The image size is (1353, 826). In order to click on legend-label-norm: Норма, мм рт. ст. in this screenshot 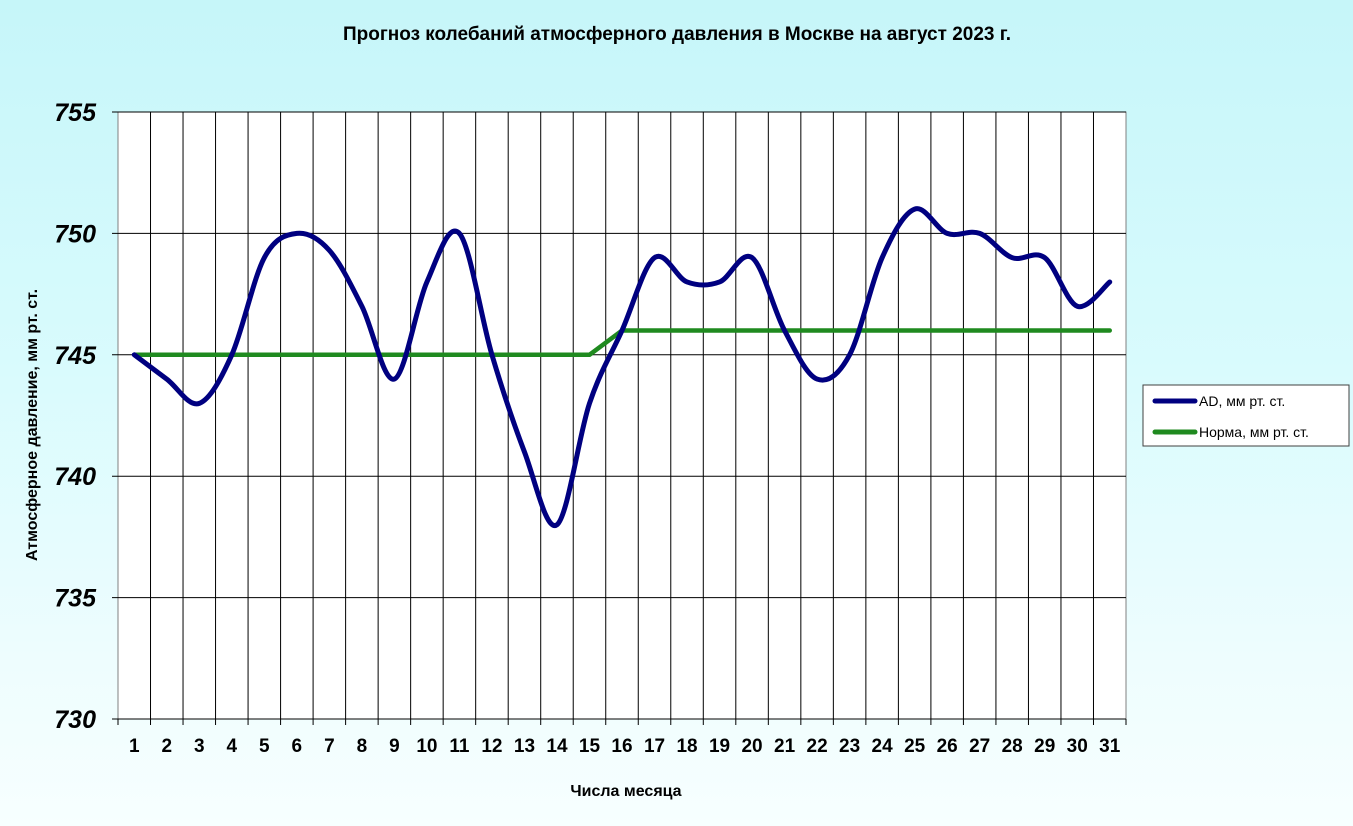, I will do `click(1254, 432)`.